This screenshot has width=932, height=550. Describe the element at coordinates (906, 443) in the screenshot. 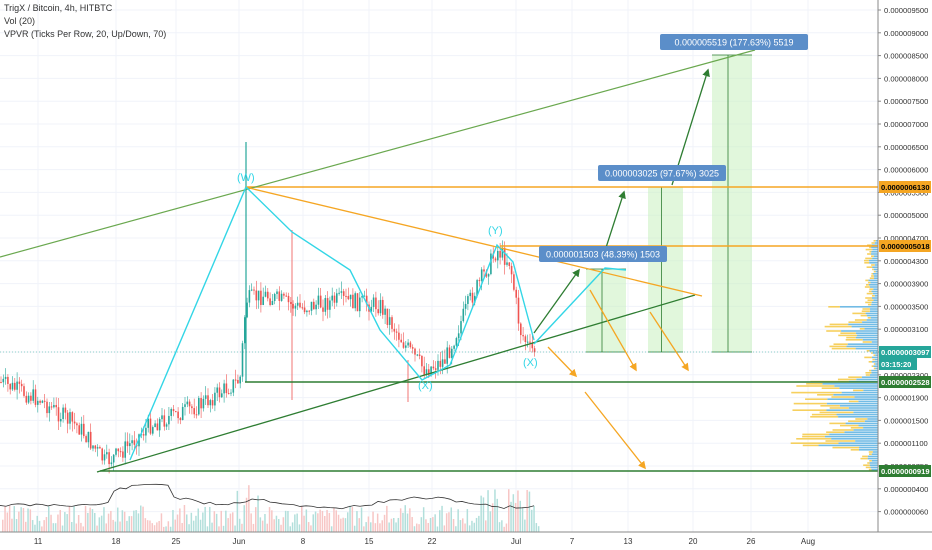

I see `price-tick-label: 0.000001100` at that location.